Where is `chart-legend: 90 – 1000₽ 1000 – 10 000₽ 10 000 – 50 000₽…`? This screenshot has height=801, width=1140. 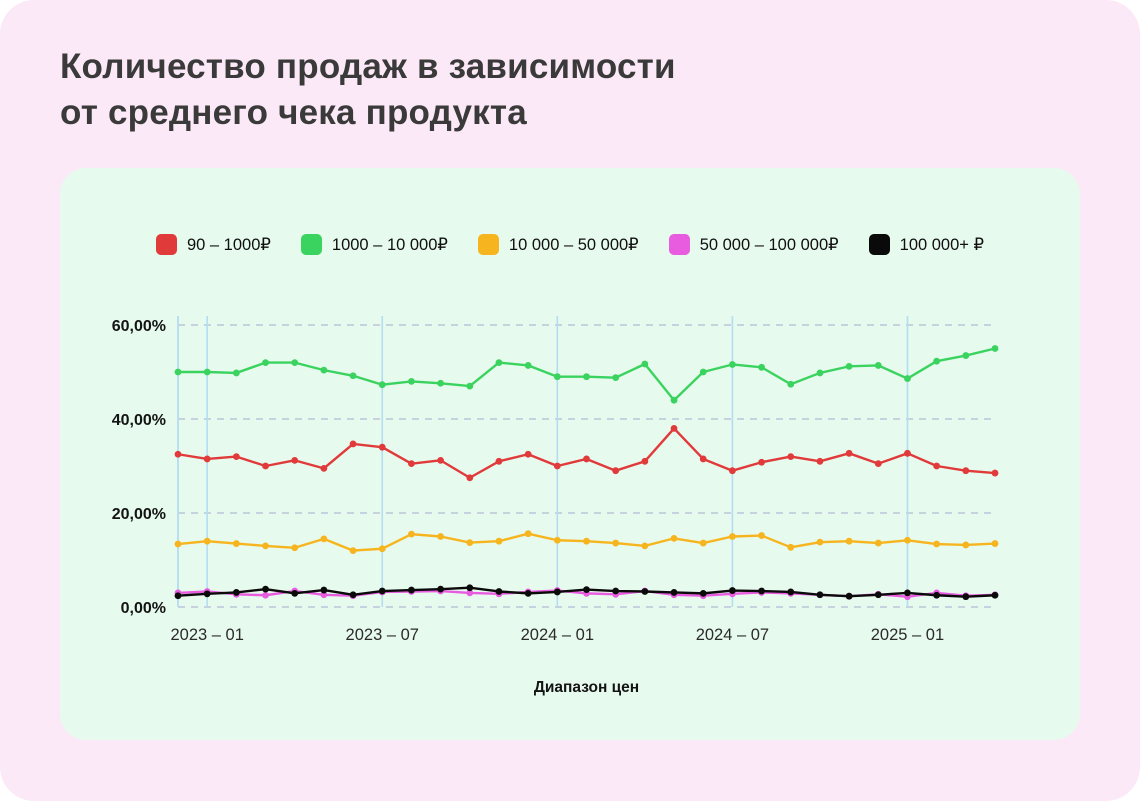
chart-legend: 90 – 1000₽ 1000 – 10 000₽ 10 000 – 50 000₽… is located at coordinates (570, 244).